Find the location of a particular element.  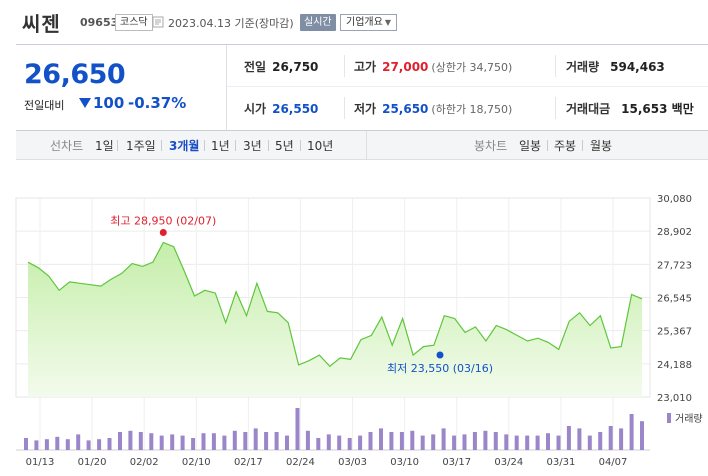

period-3y: 3년 is located at coordinates (252, 146).